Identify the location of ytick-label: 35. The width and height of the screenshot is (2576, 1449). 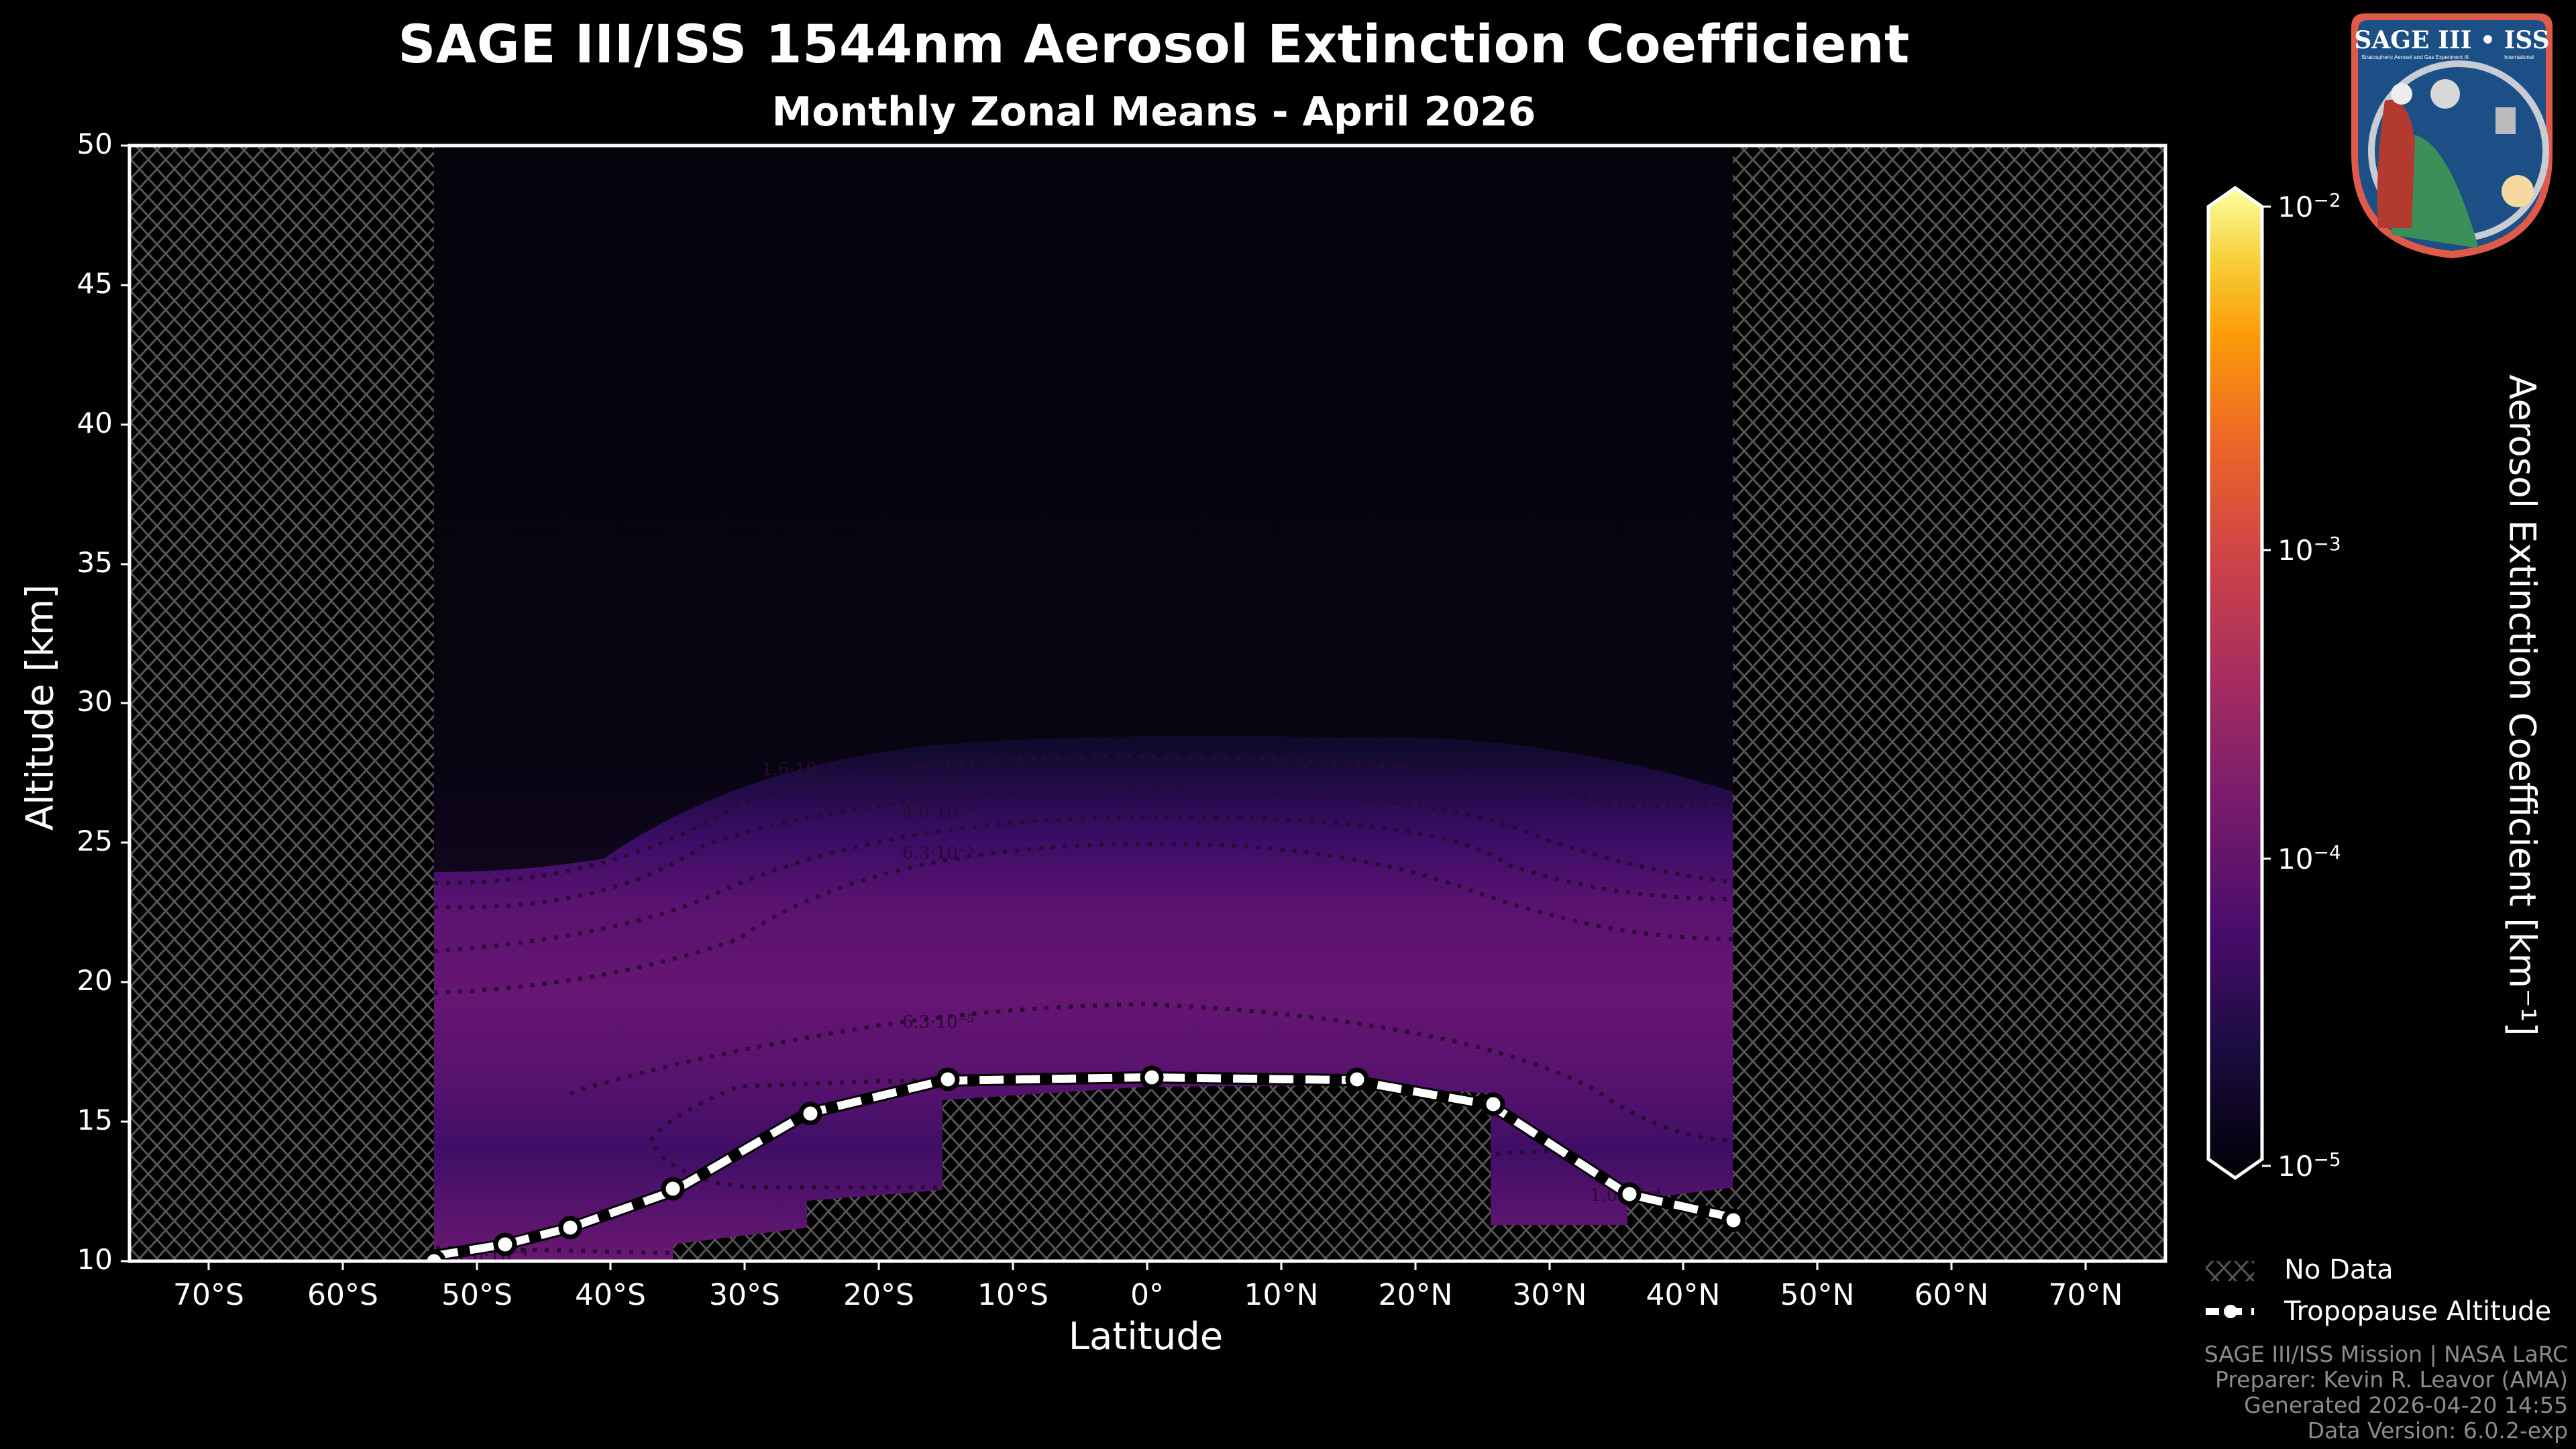
(94, 562).